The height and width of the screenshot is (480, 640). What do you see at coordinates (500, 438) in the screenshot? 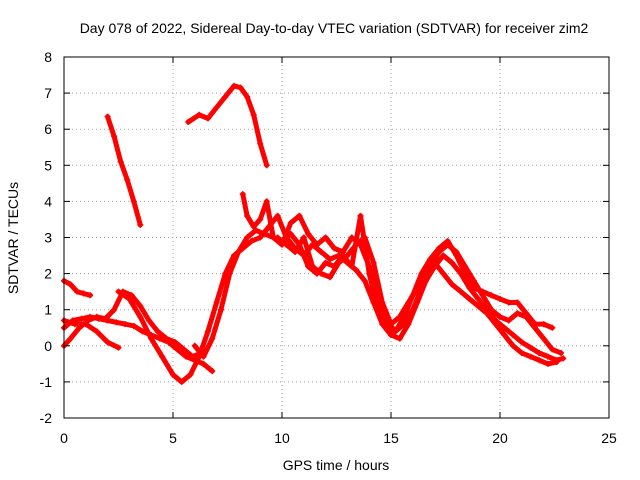
I see `x-tick-label: 20` at bounding box center [500, 438].